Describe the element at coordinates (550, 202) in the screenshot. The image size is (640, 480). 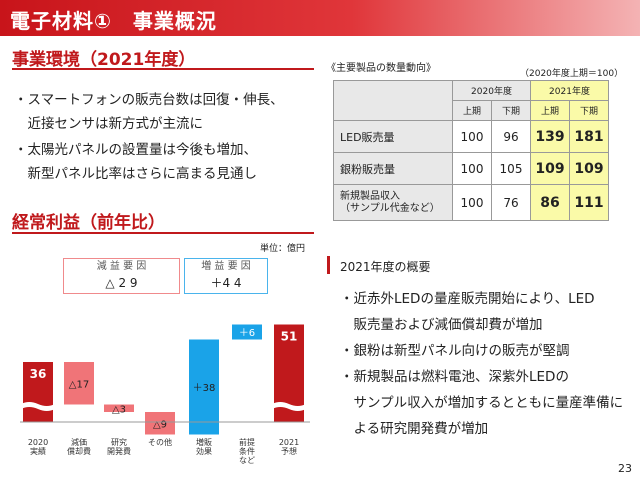
I see `table-cell: 86` at that location.